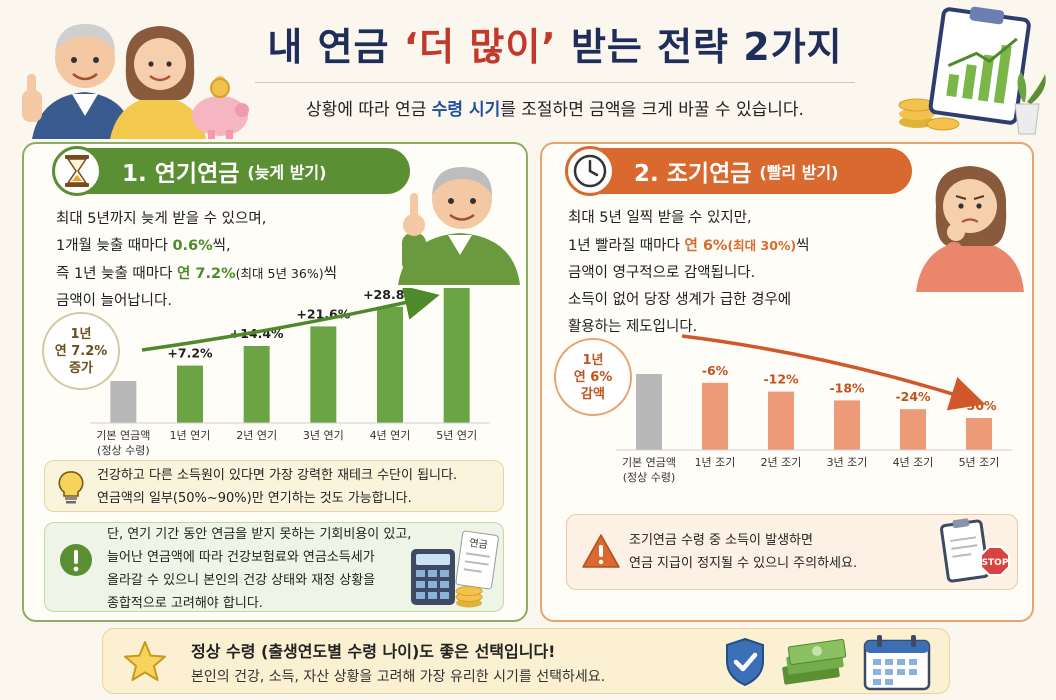  What do you see at coordinates (593, 377) in the screenshot?
I see `early-rate-bubble: 1년 연 6% 감액` at bounding box center [593, 377].